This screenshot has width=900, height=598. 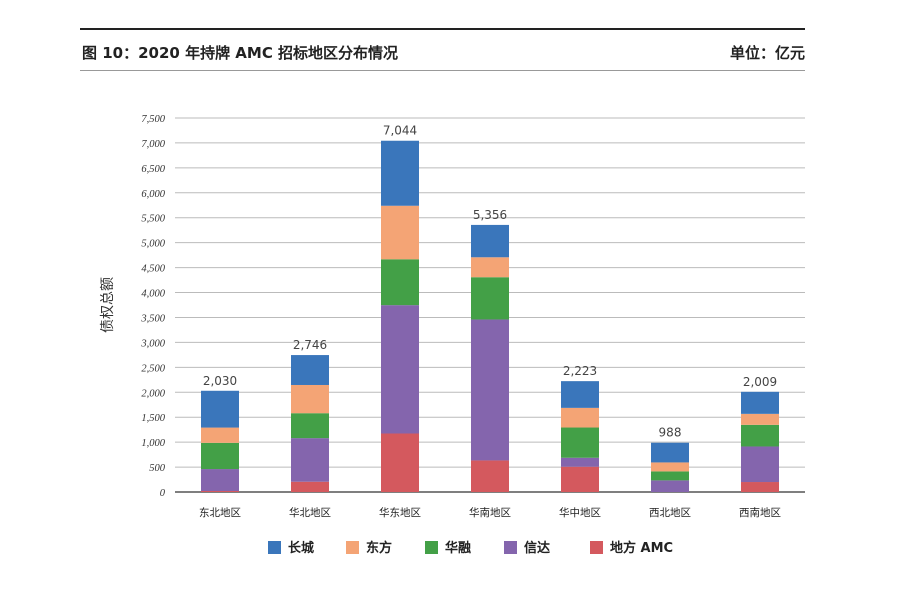 I want to click on y-tick-label: 1,500, so click(x=153, y=418).